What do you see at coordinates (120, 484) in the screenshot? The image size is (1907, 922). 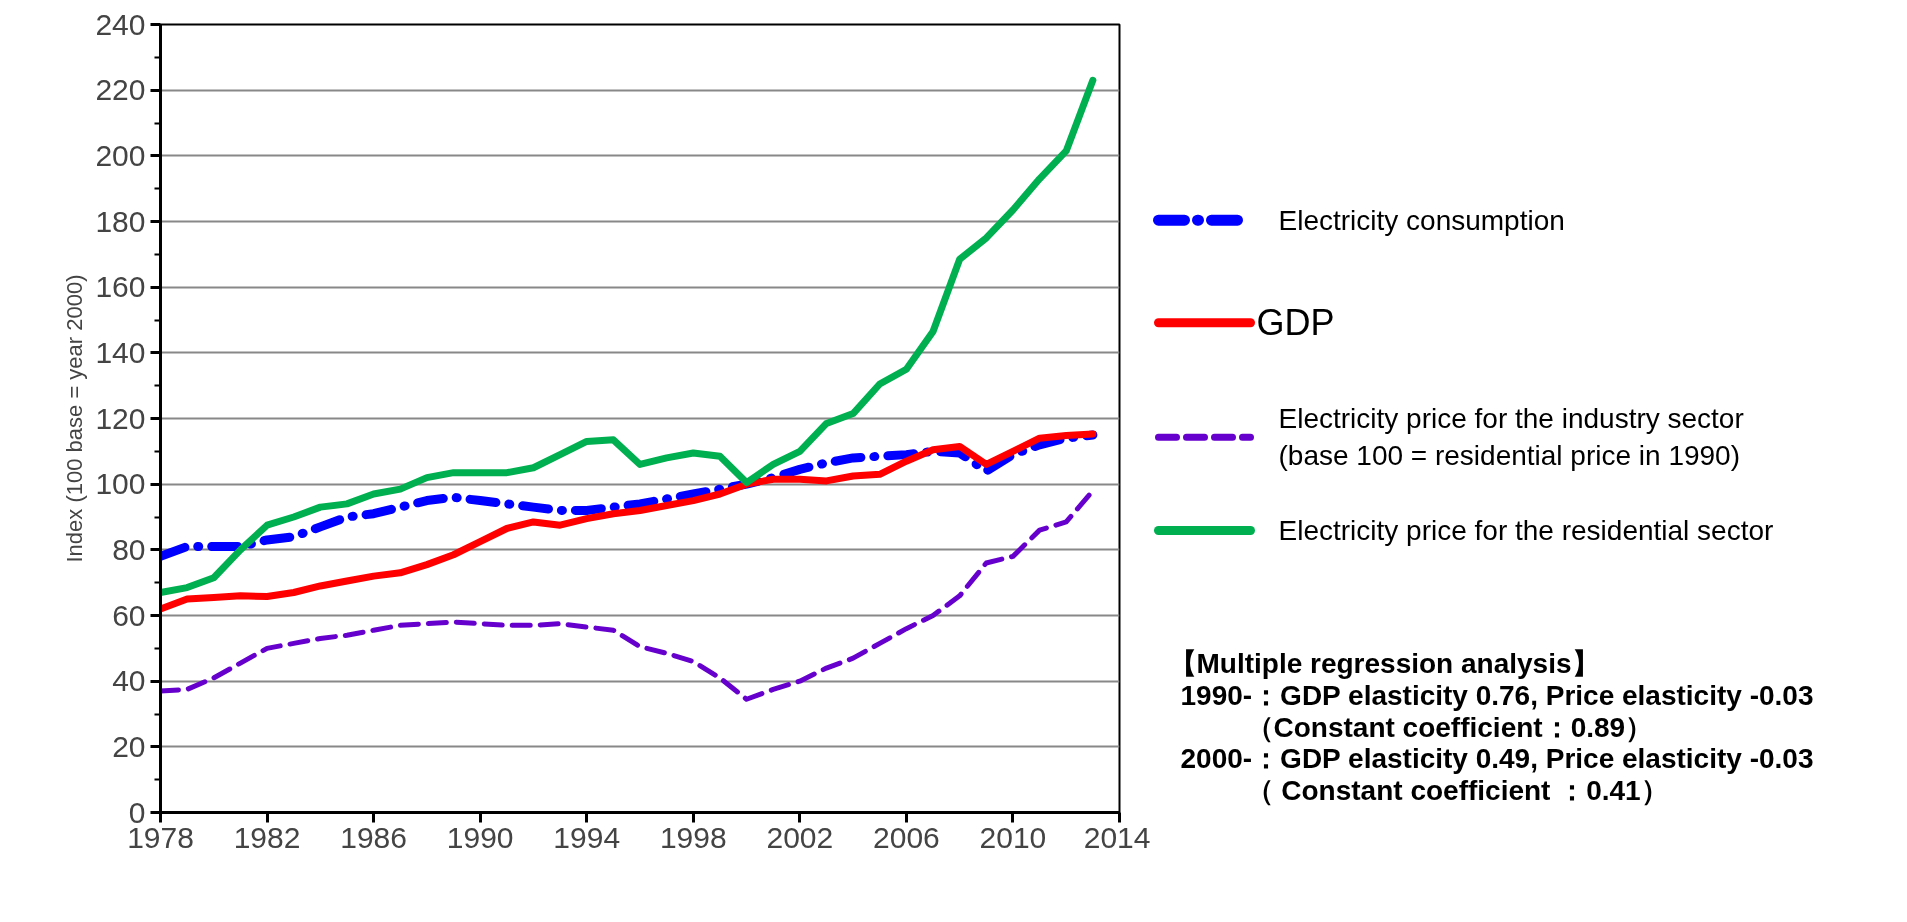 I see `y-tick-label: 100` at bounding box center [120, 484].